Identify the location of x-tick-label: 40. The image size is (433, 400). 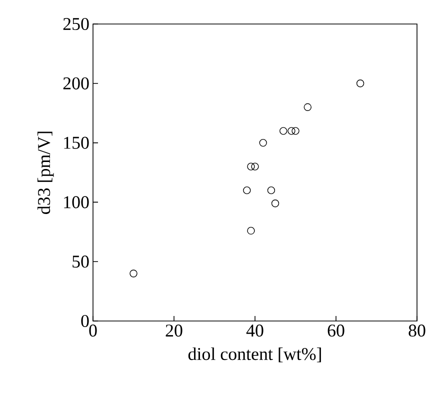
(255, 330).